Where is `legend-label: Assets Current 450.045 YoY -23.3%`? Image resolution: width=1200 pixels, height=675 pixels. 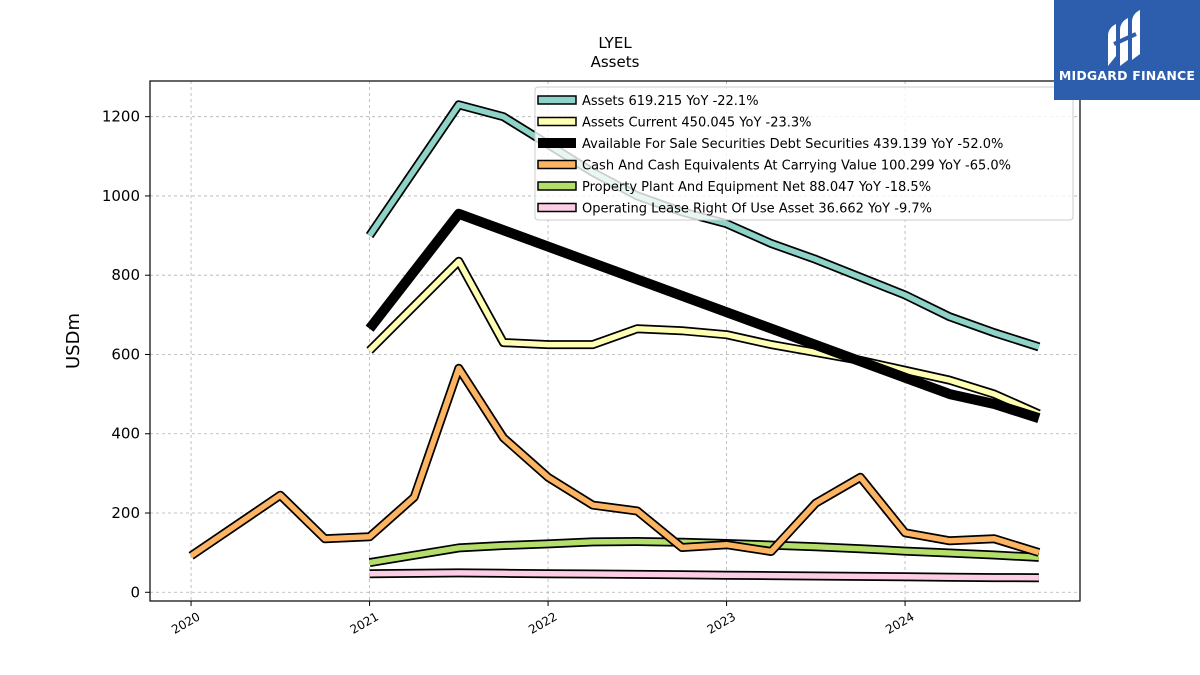 legend-label: Assets Current 450.045 YoY -23.3% is located at coordinates (697, 123).